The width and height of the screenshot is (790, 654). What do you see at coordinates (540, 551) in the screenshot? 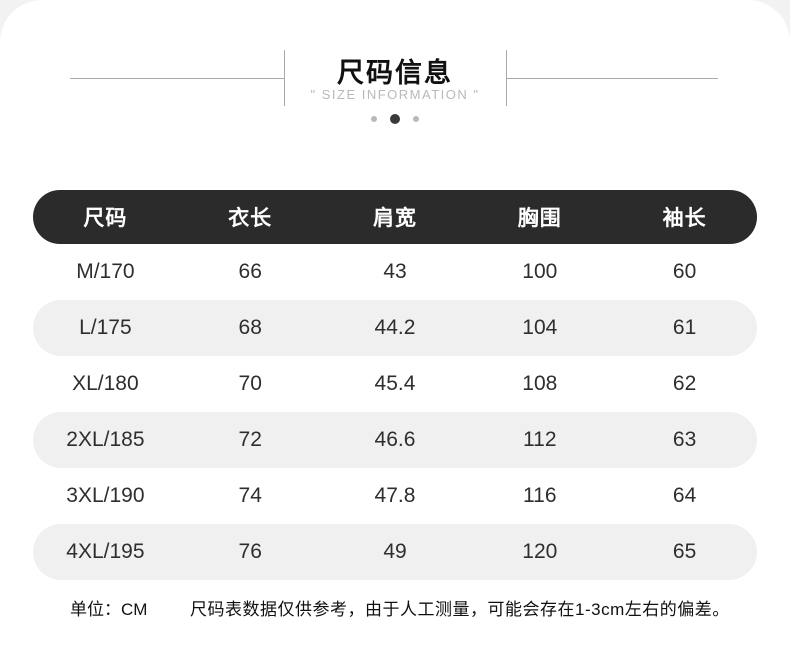
I see `cell-chest: 120` at bounding box center [540, 551].